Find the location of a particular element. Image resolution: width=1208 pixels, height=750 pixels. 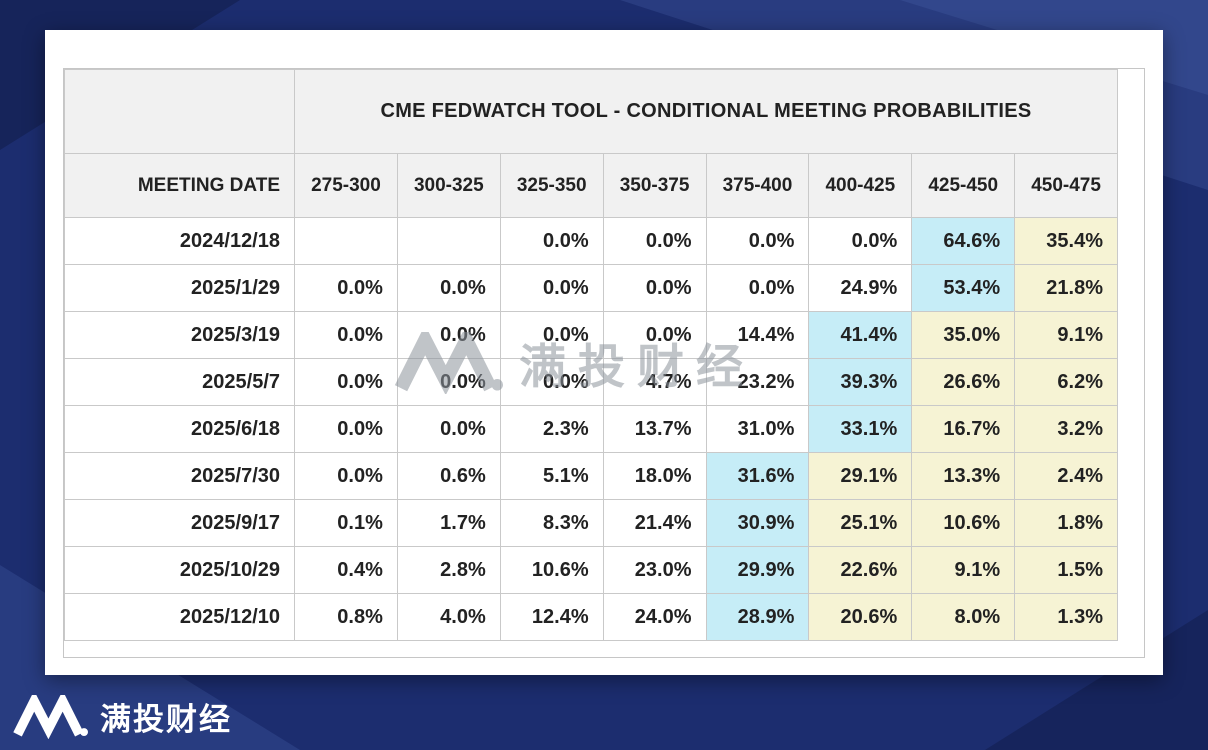

meeting-date-cell: 2025/10/29 is located at coordinates (179, 570).